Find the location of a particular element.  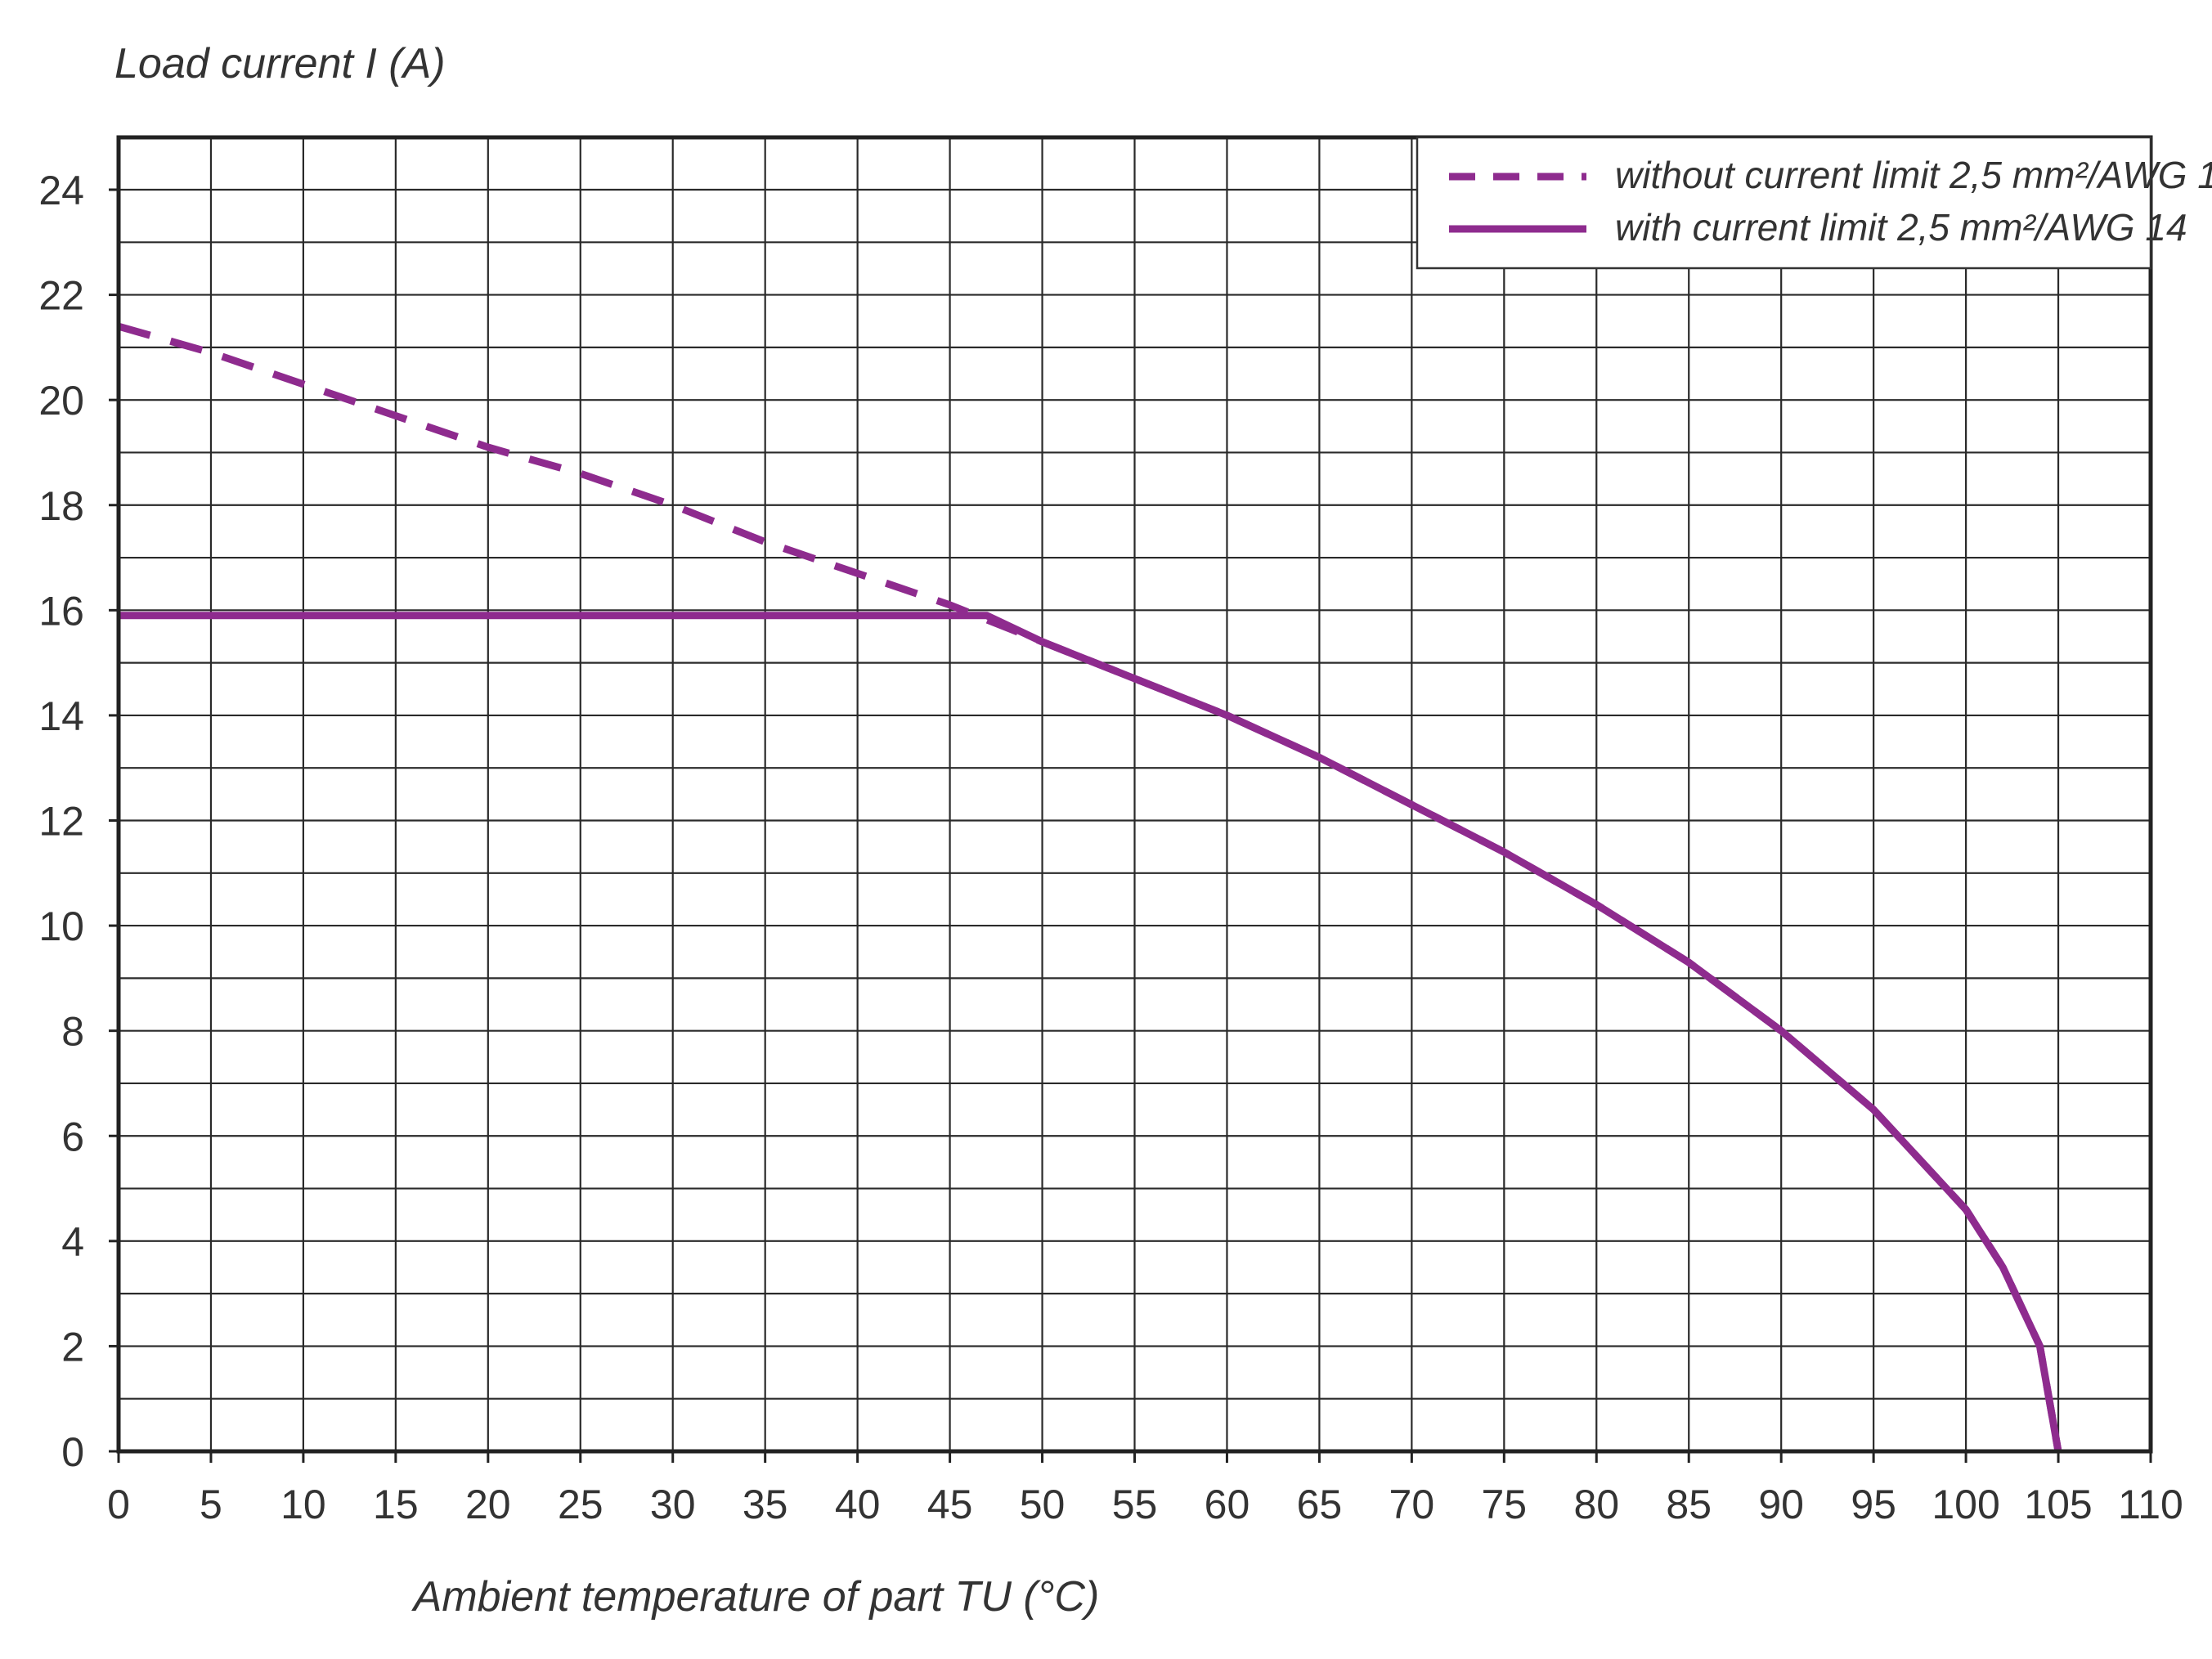

x-tick-label: 65 is located at coordinates (1320, 1505).